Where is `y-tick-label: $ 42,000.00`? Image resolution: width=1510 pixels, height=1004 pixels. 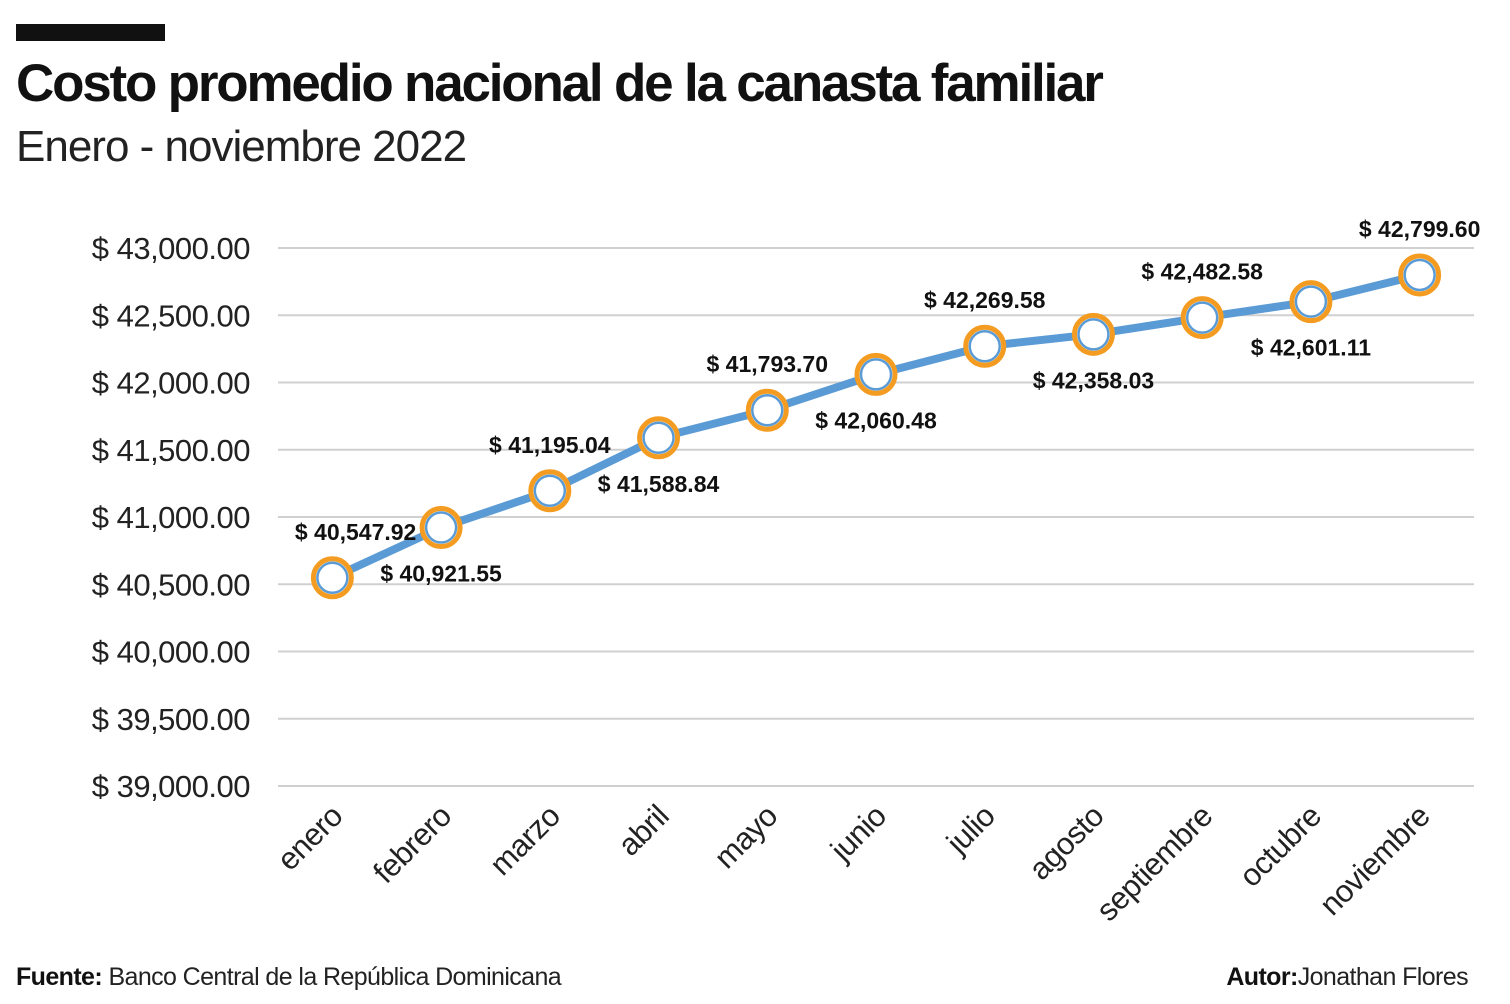 y-tick-label: $ 42,000.00 is located at coordinates (171, 383).